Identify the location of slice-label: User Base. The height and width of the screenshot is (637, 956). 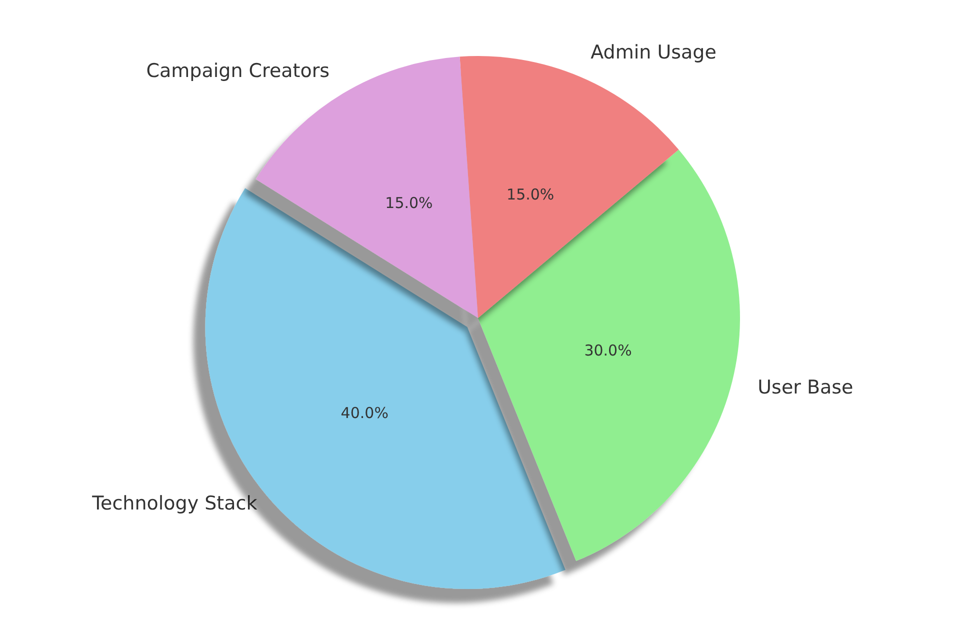
(806, 387).